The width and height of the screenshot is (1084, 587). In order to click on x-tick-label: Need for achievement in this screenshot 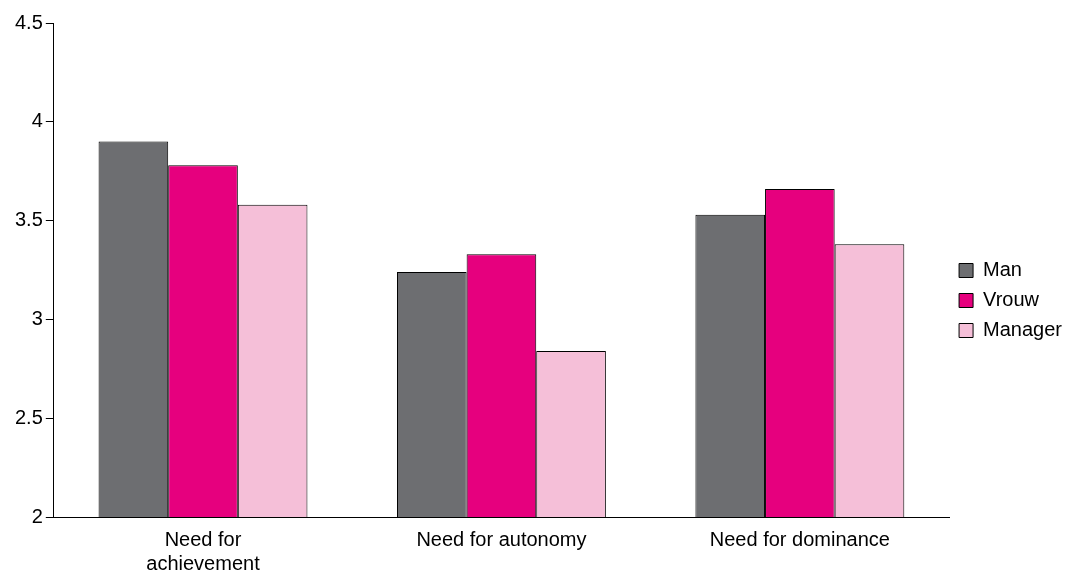, I will do `click(203, 550)`.